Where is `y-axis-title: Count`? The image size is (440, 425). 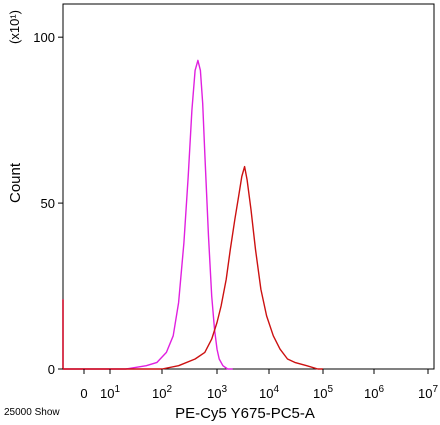 y-axis-title: Count is located at coordinates (15, 182).